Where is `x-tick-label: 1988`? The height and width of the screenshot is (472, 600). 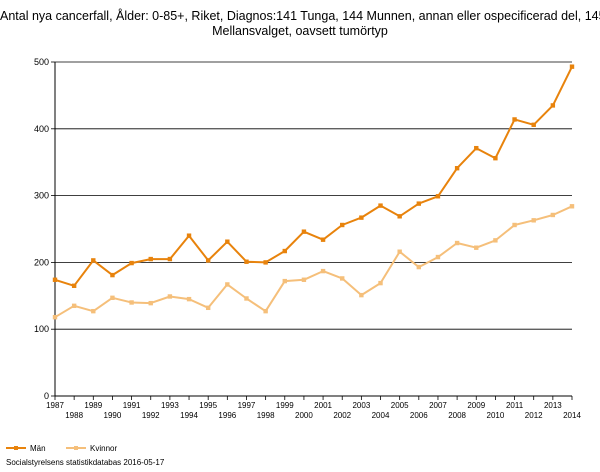 x-tick-label: 1988 is located at coordinates (74, 415).